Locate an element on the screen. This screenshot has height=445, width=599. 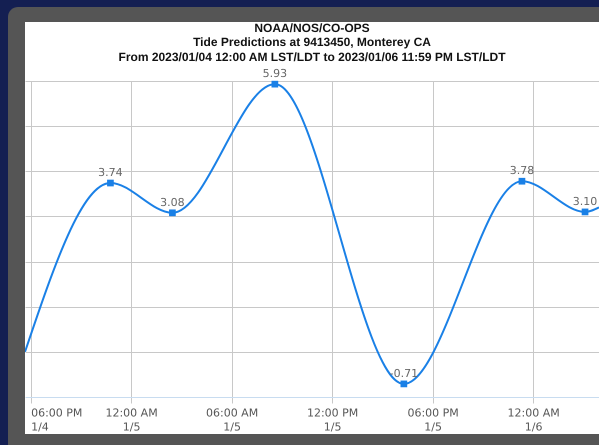
text: From 2023/01/04 12:00 AM LST/LDT to 2023/01/06 11:59 PM LST/LDT is located at coordinates (312, 57).